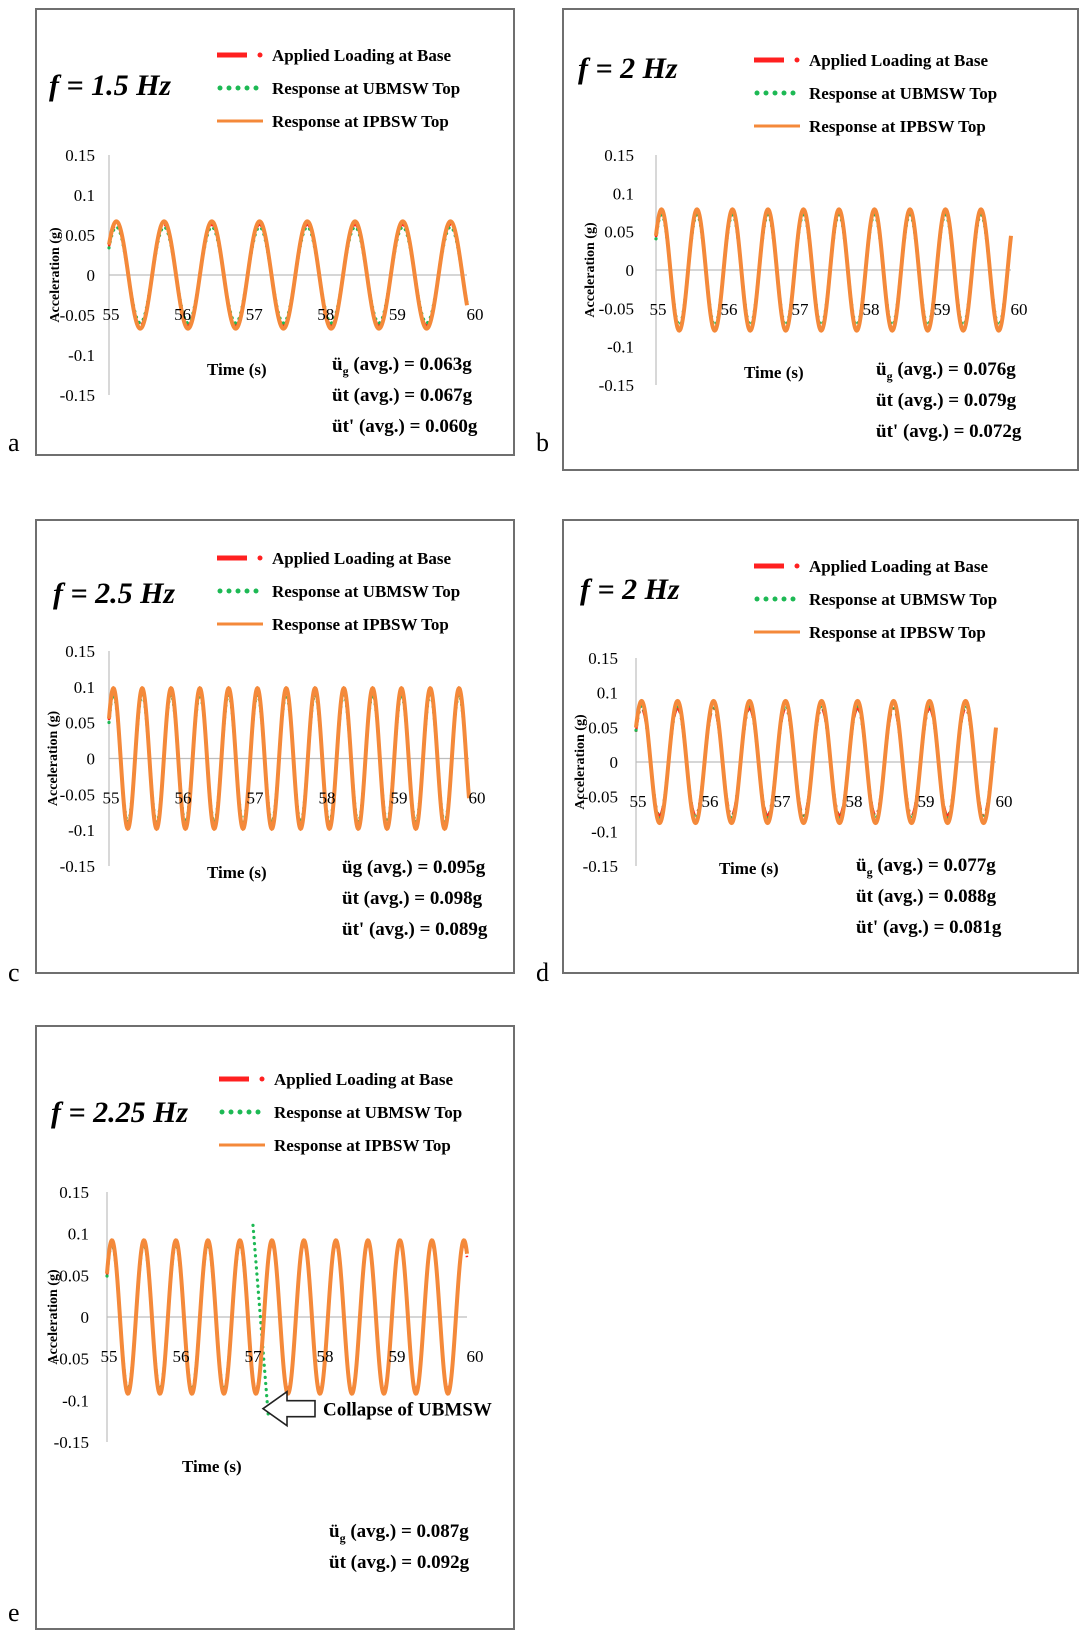 Image resolution: width=1079 pixels, height=1634 pixels. What do you see at coordinates (260, 558) in the screenshot?
I see `legend-swatch-base-dot` at bounding box center [260, 558].